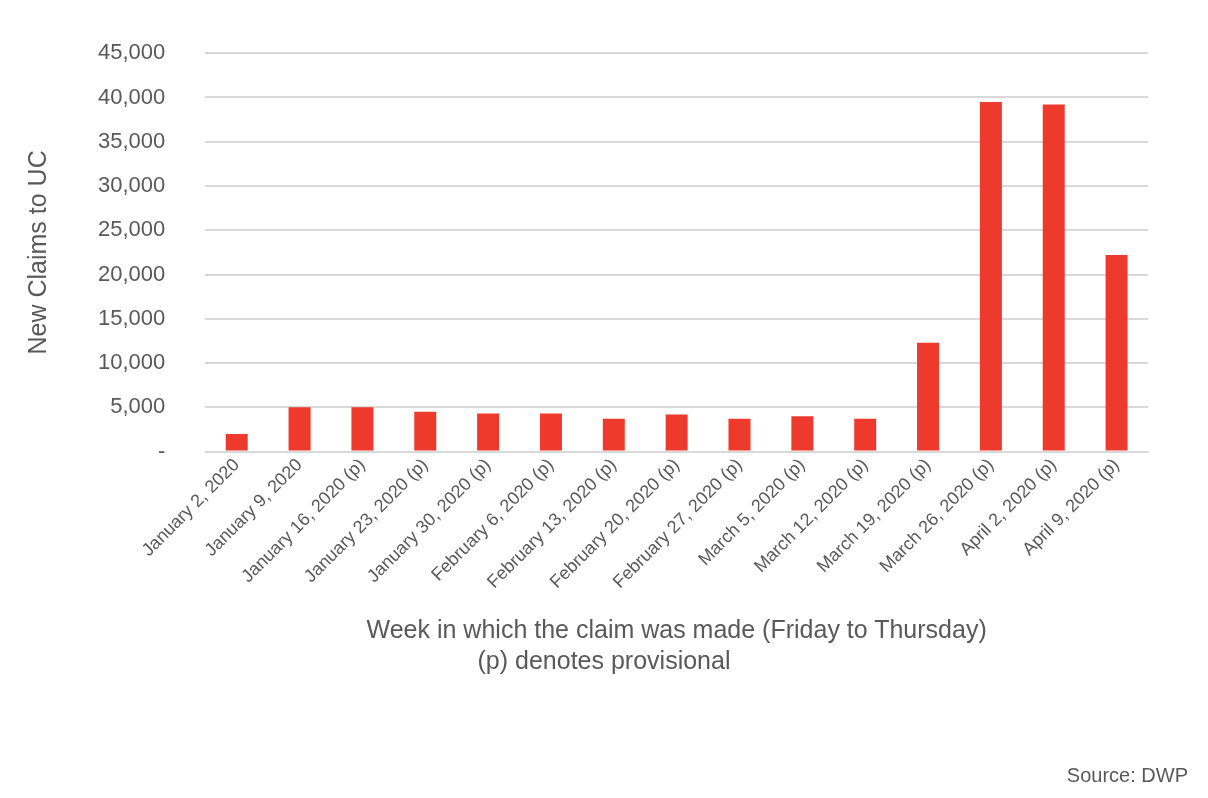 Image resolution: width=1208 pixels, height=798 pixels. I want to click on y-tick-label: 15,000, so click(131, 317).